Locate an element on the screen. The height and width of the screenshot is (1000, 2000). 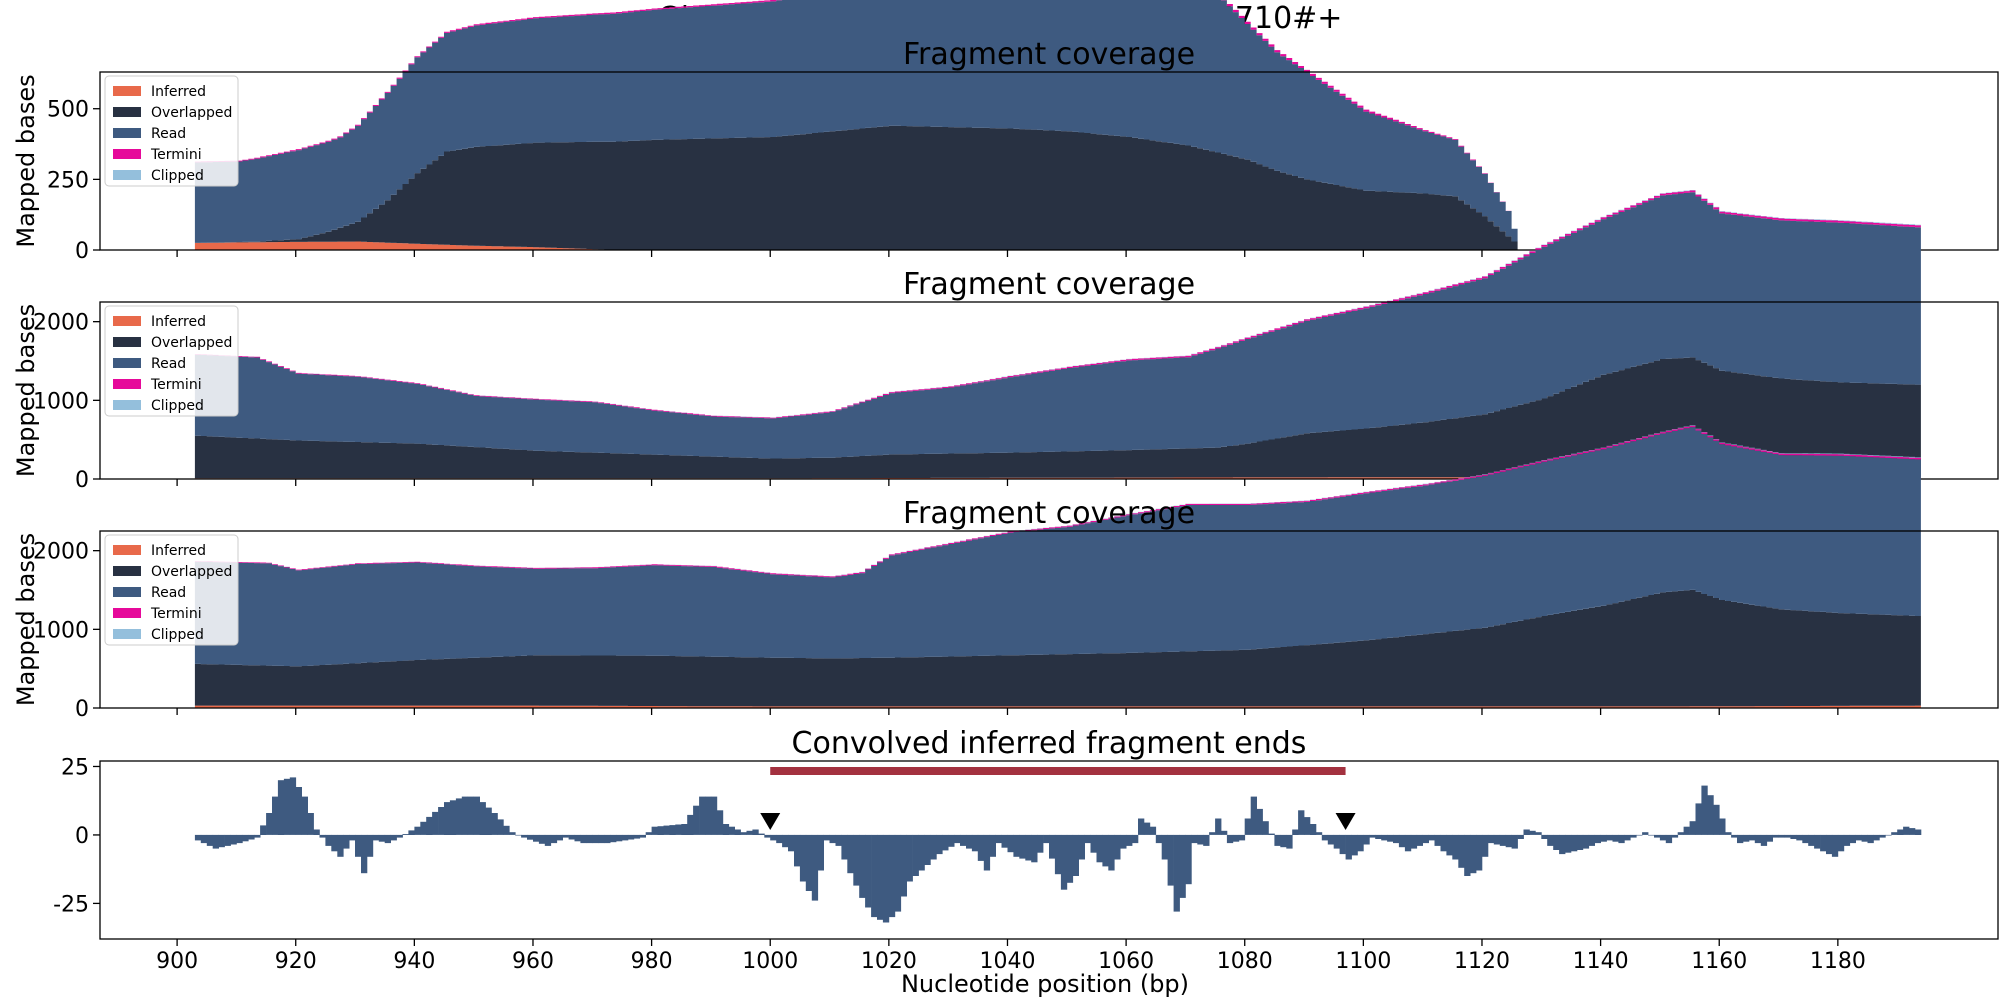
x-tick-label: 1060 is located at coordinates (1126, 961).